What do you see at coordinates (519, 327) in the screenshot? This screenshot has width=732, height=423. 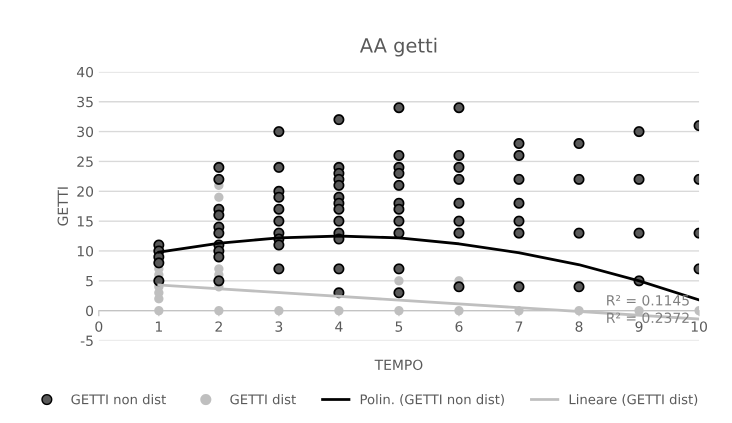 I see `x-tick-label: 7` at bounding box center [519, 327].